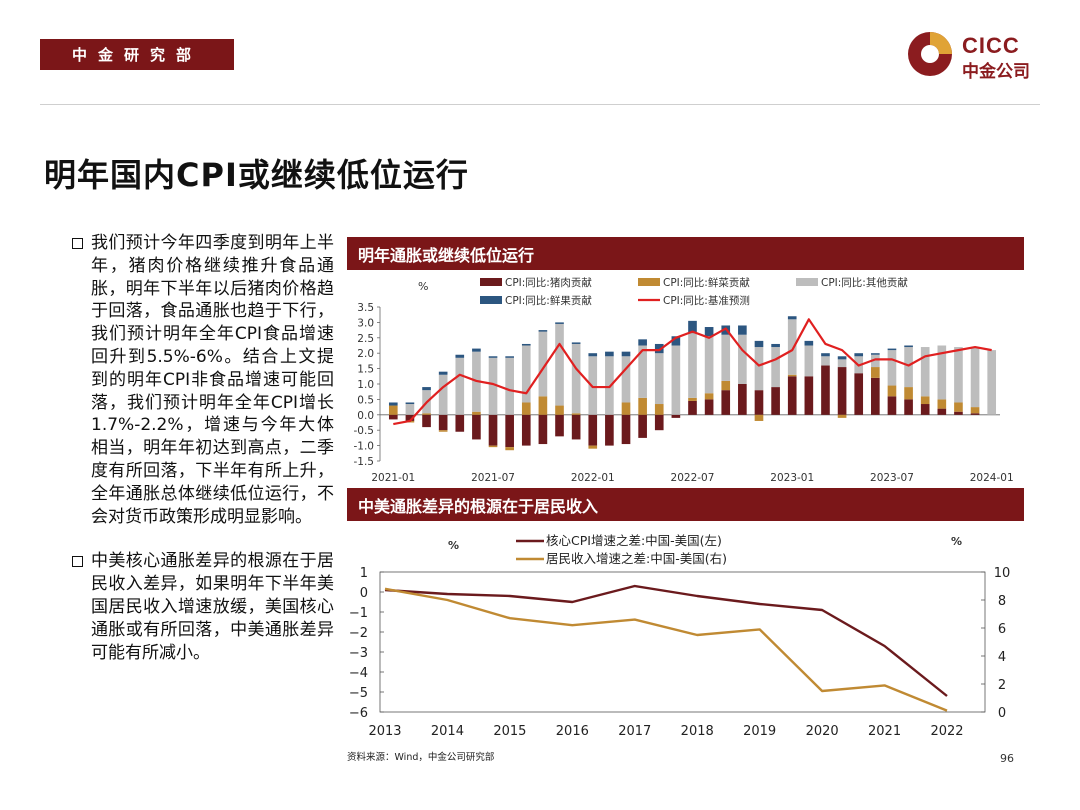 The height and width of the screenshot is (810, 1080). Describe the element at coordinates (364, 573) in the screenshot. I see `y-left-tick-label: 1` at that location.